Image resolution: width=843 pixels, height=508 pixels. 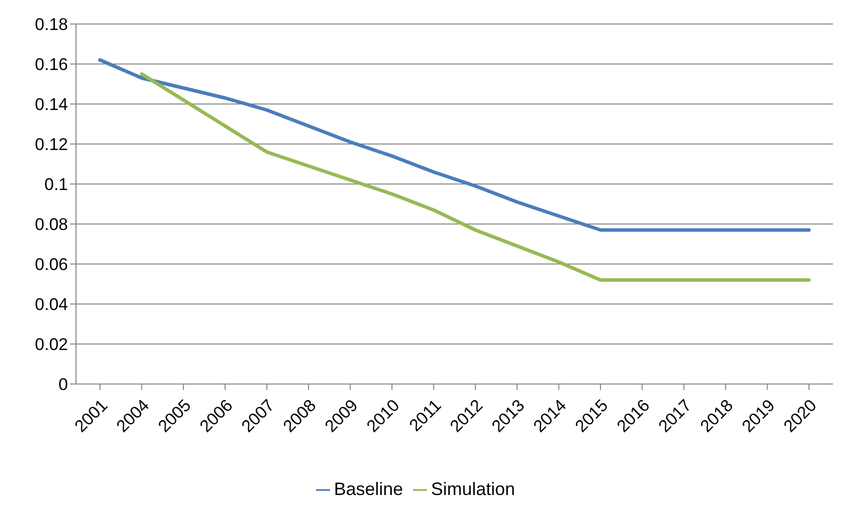 I want to click on y-tick-label: 0.12, so click(x=51, y=144).